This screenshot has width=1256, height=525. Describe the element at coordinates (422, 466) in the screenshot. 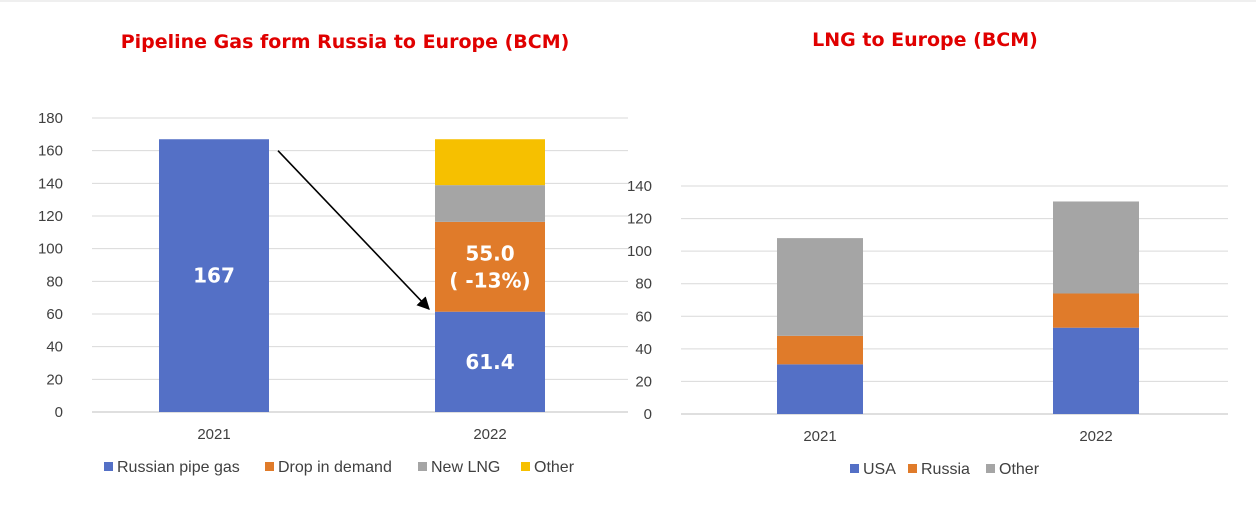

I see `pipeline-legend-swatch-new-lng` at that location.